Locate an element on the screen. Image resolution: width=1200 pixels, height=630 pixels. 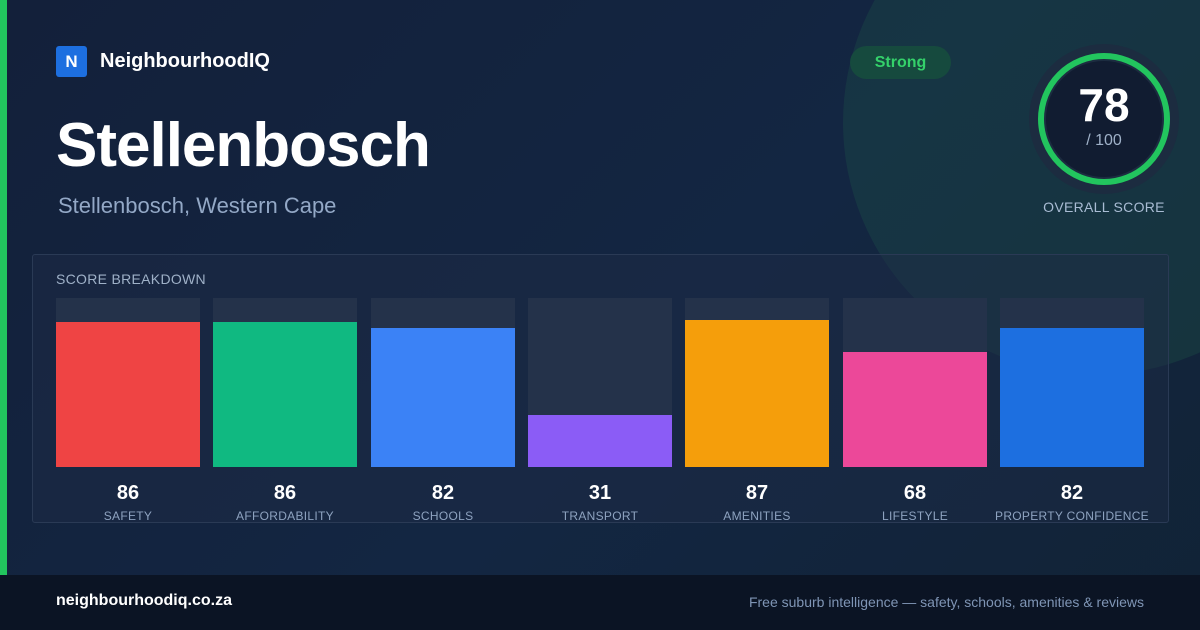
accent-stripe is located at coordinates (3, 287).